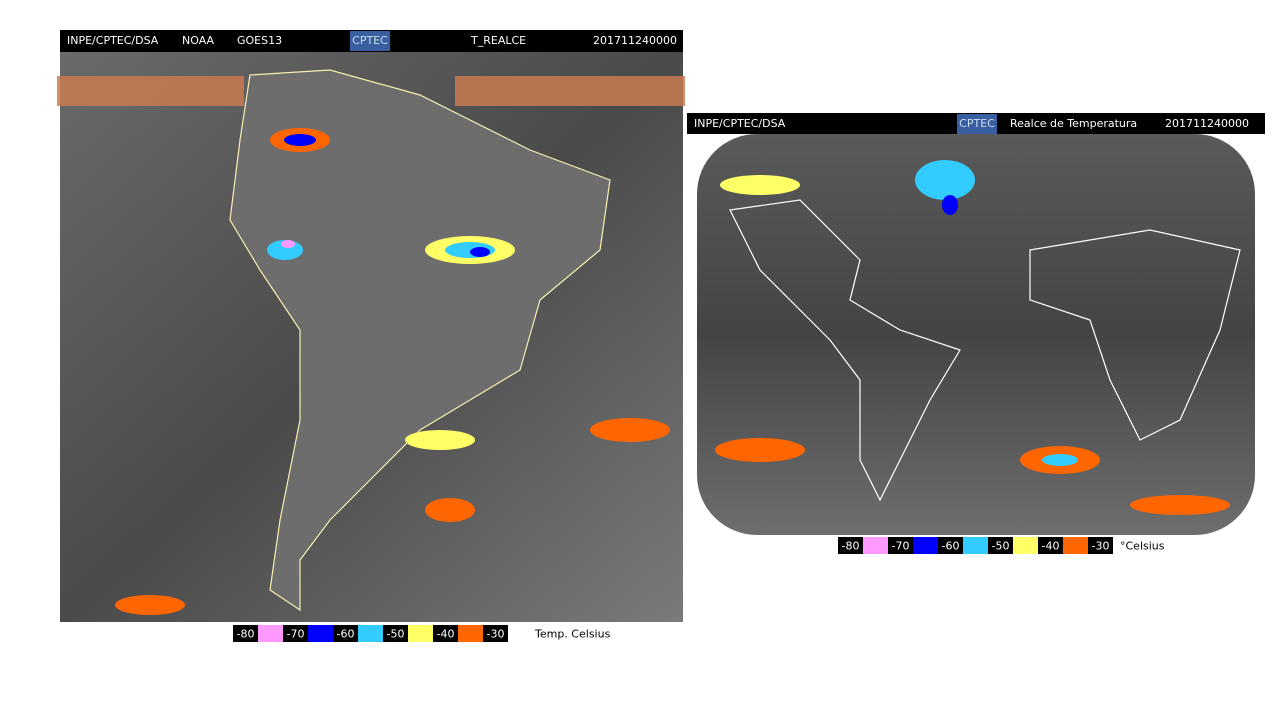  What do you see at coordinates (259, 40) in the screenshot?
I see `header-text: GOES13` at bounding box center [259, 40].